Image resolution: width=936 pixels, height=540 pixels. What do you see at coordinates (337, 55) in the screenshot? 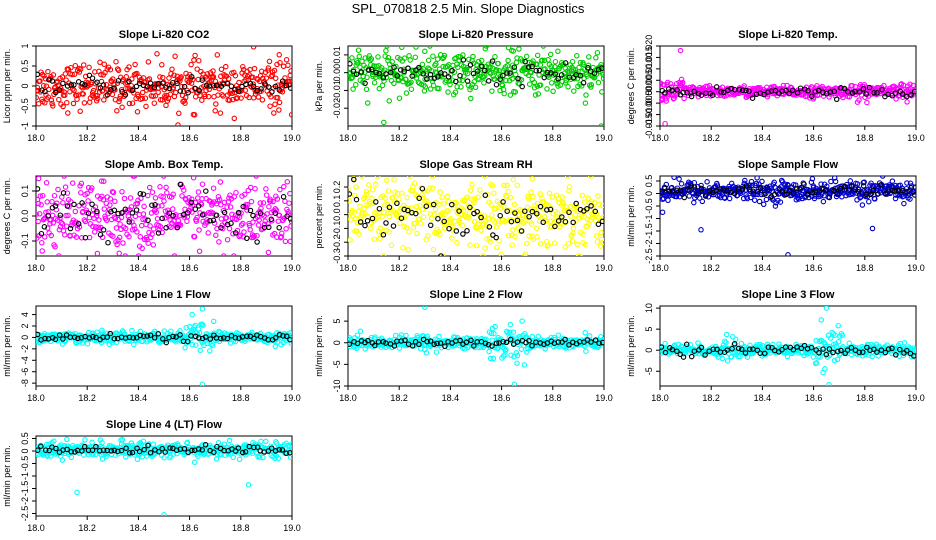
I see `y-tick-label: 0.01` at bounding box center [337, 55].